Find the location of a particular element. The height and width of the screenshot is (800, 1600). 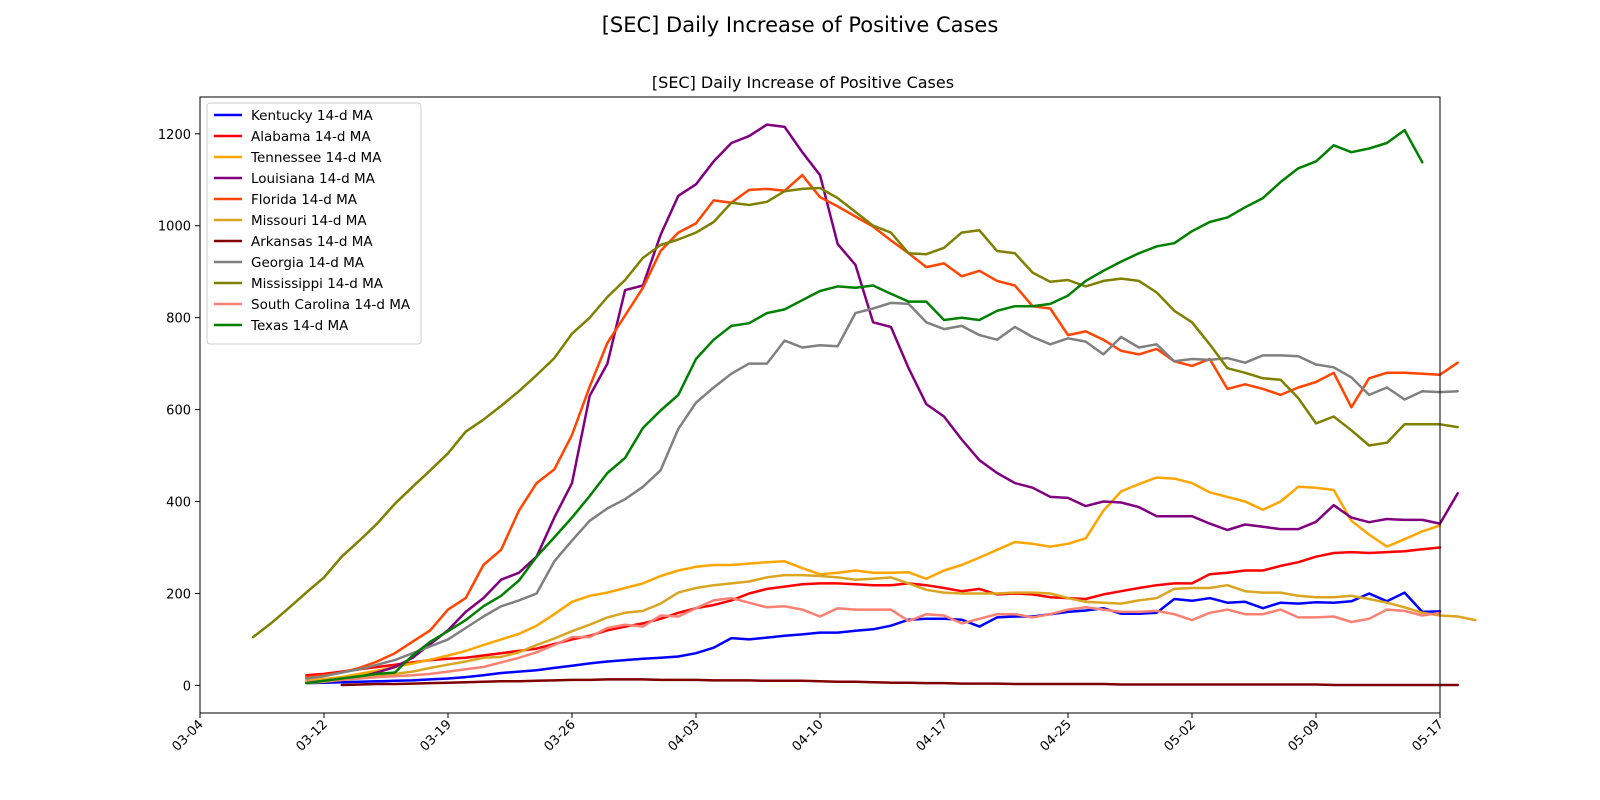

y-tick-label: 200 is located at coordinates (178, 594).